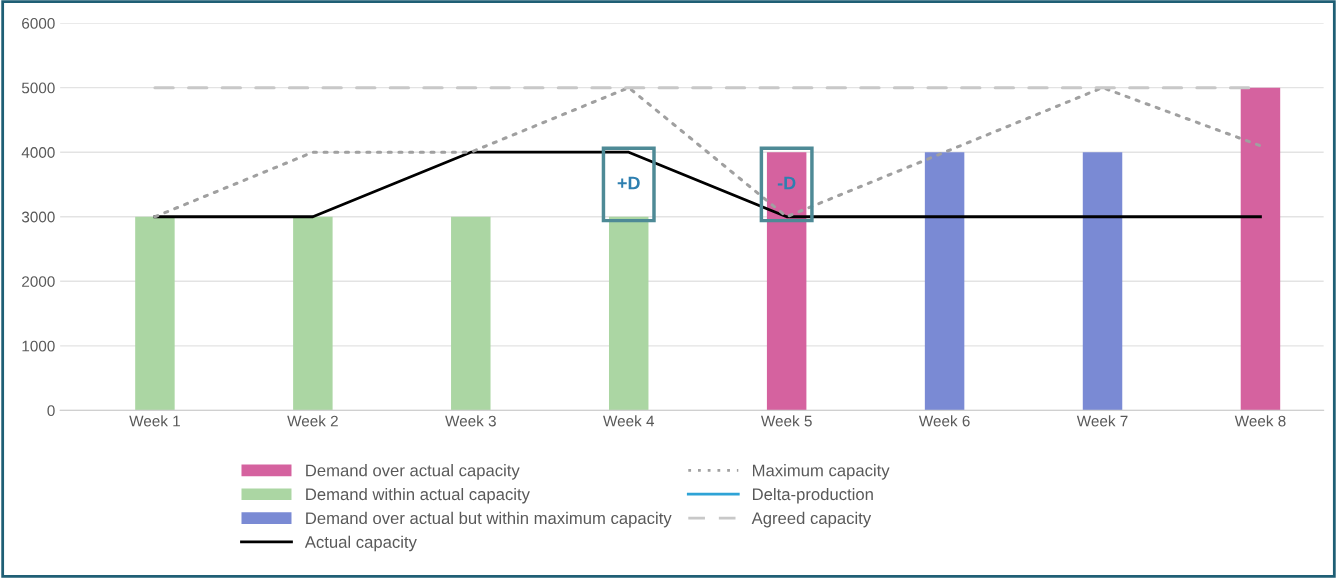  Describe the element at coordinates (811, 519) in the screenshot. I see `legend-label: Agreed capacity` at that location.